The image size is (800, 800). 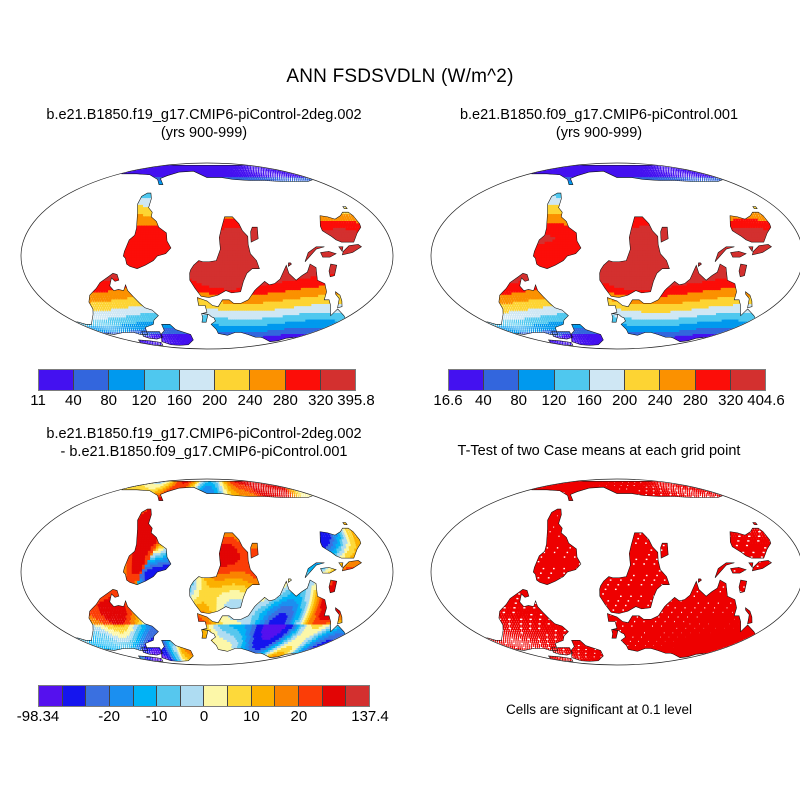 I want to click on colorbar-tick-label: 16.6, so click(x=447, y=400).